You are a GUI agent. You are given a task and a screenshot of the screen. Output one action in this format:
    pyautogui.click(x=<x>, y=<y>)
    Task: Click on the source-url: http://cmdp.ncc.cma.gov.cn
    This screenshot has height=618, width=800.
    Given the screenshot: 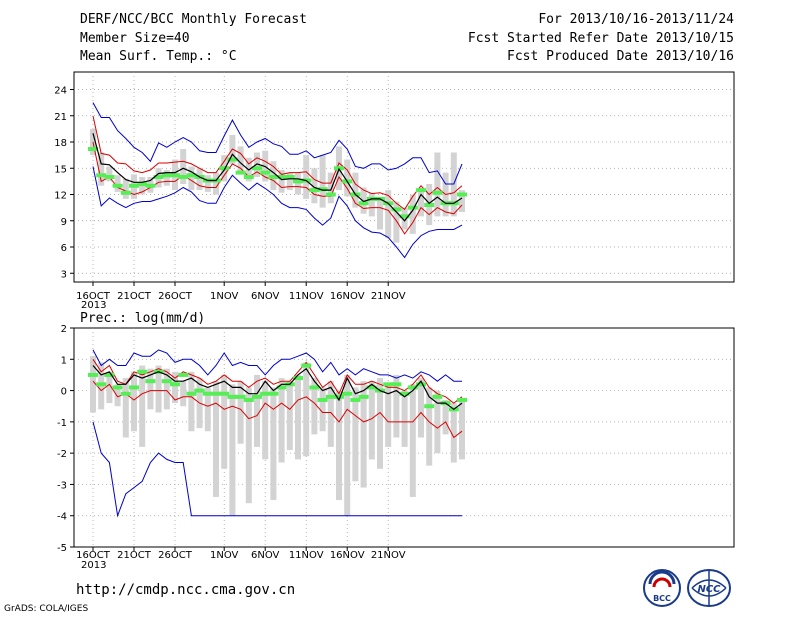 What is the action you would take?
    pyautogui.click(x=186, y=590)
    